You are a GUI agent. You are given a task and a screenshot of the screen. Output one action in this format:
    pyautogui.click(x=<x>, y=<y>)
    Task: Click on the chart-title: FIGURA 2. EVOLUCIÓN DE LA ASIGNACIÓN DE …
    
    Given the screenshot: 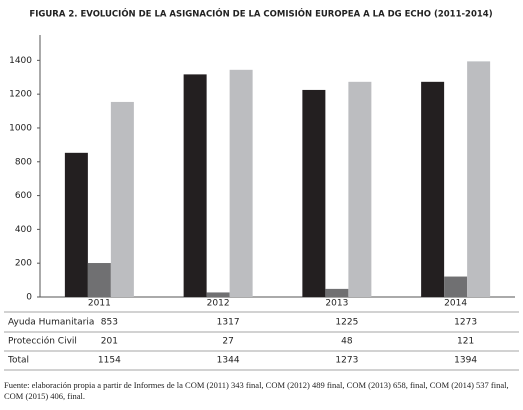 What is the action you would take?
    pyautogui.click(x=260, y=14)
    